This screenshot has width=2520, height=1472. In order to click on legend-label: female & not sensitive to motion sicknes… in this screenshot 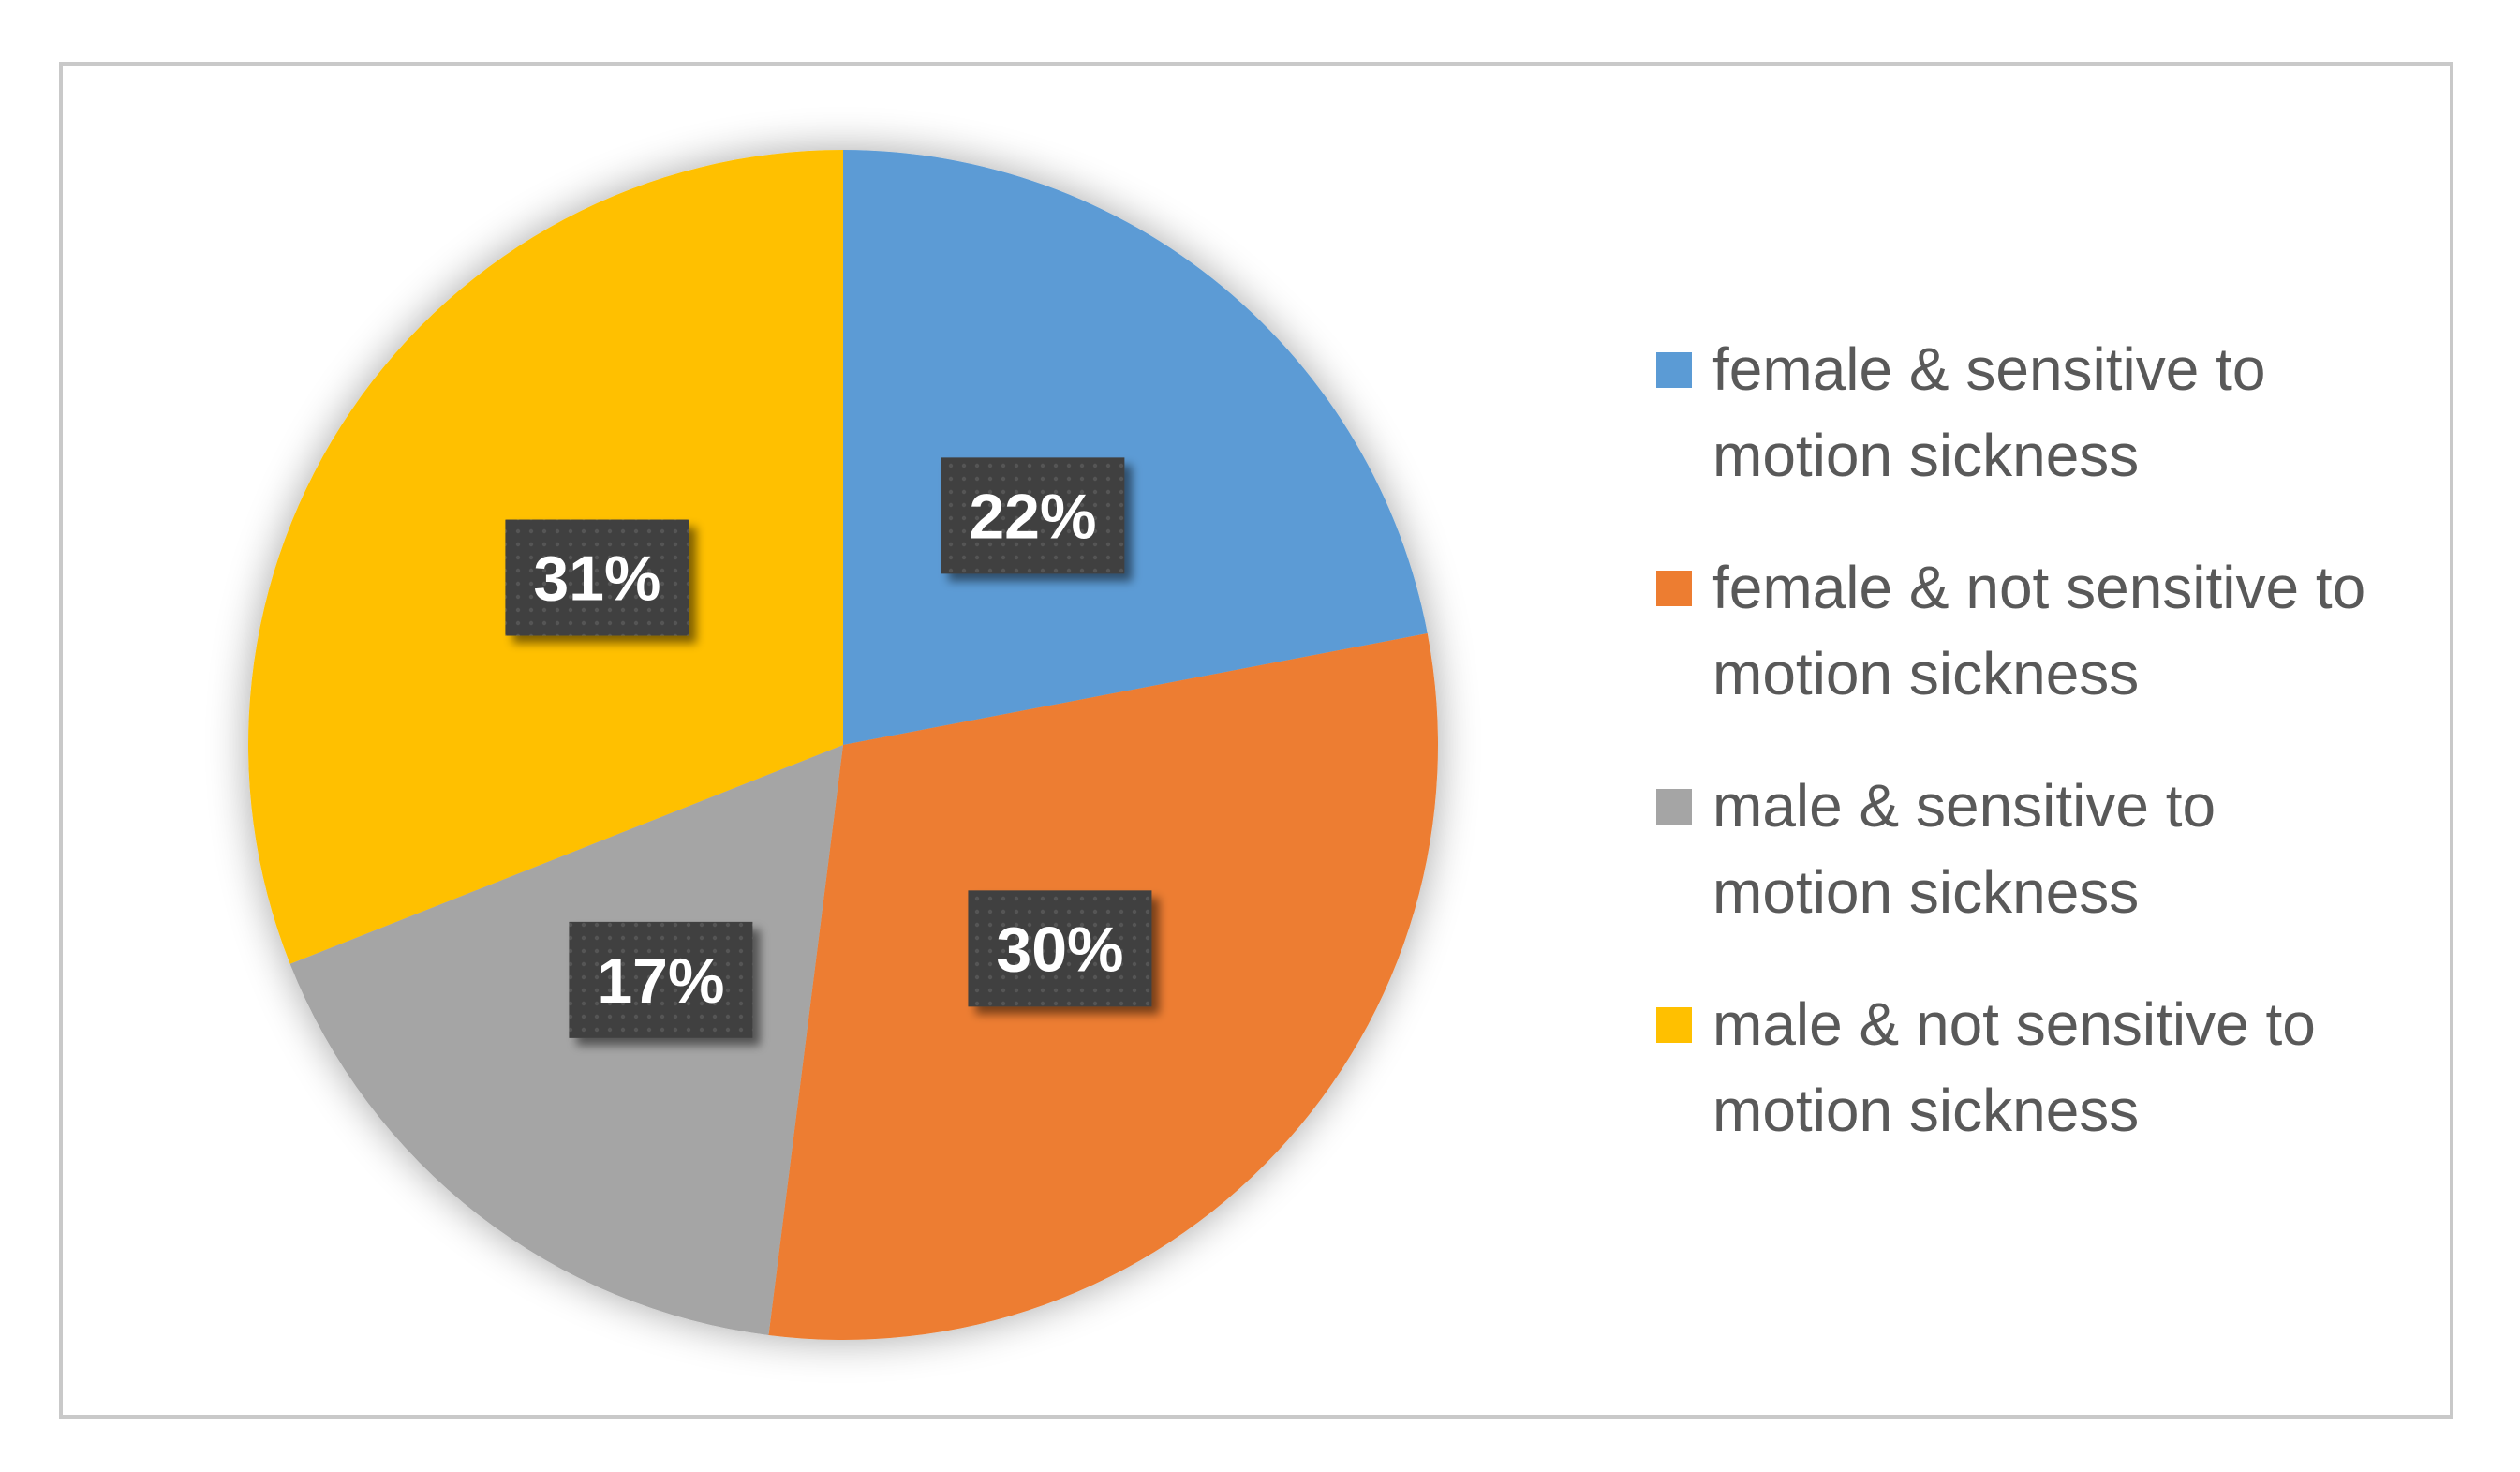, I will do `click(2039, 630)`.